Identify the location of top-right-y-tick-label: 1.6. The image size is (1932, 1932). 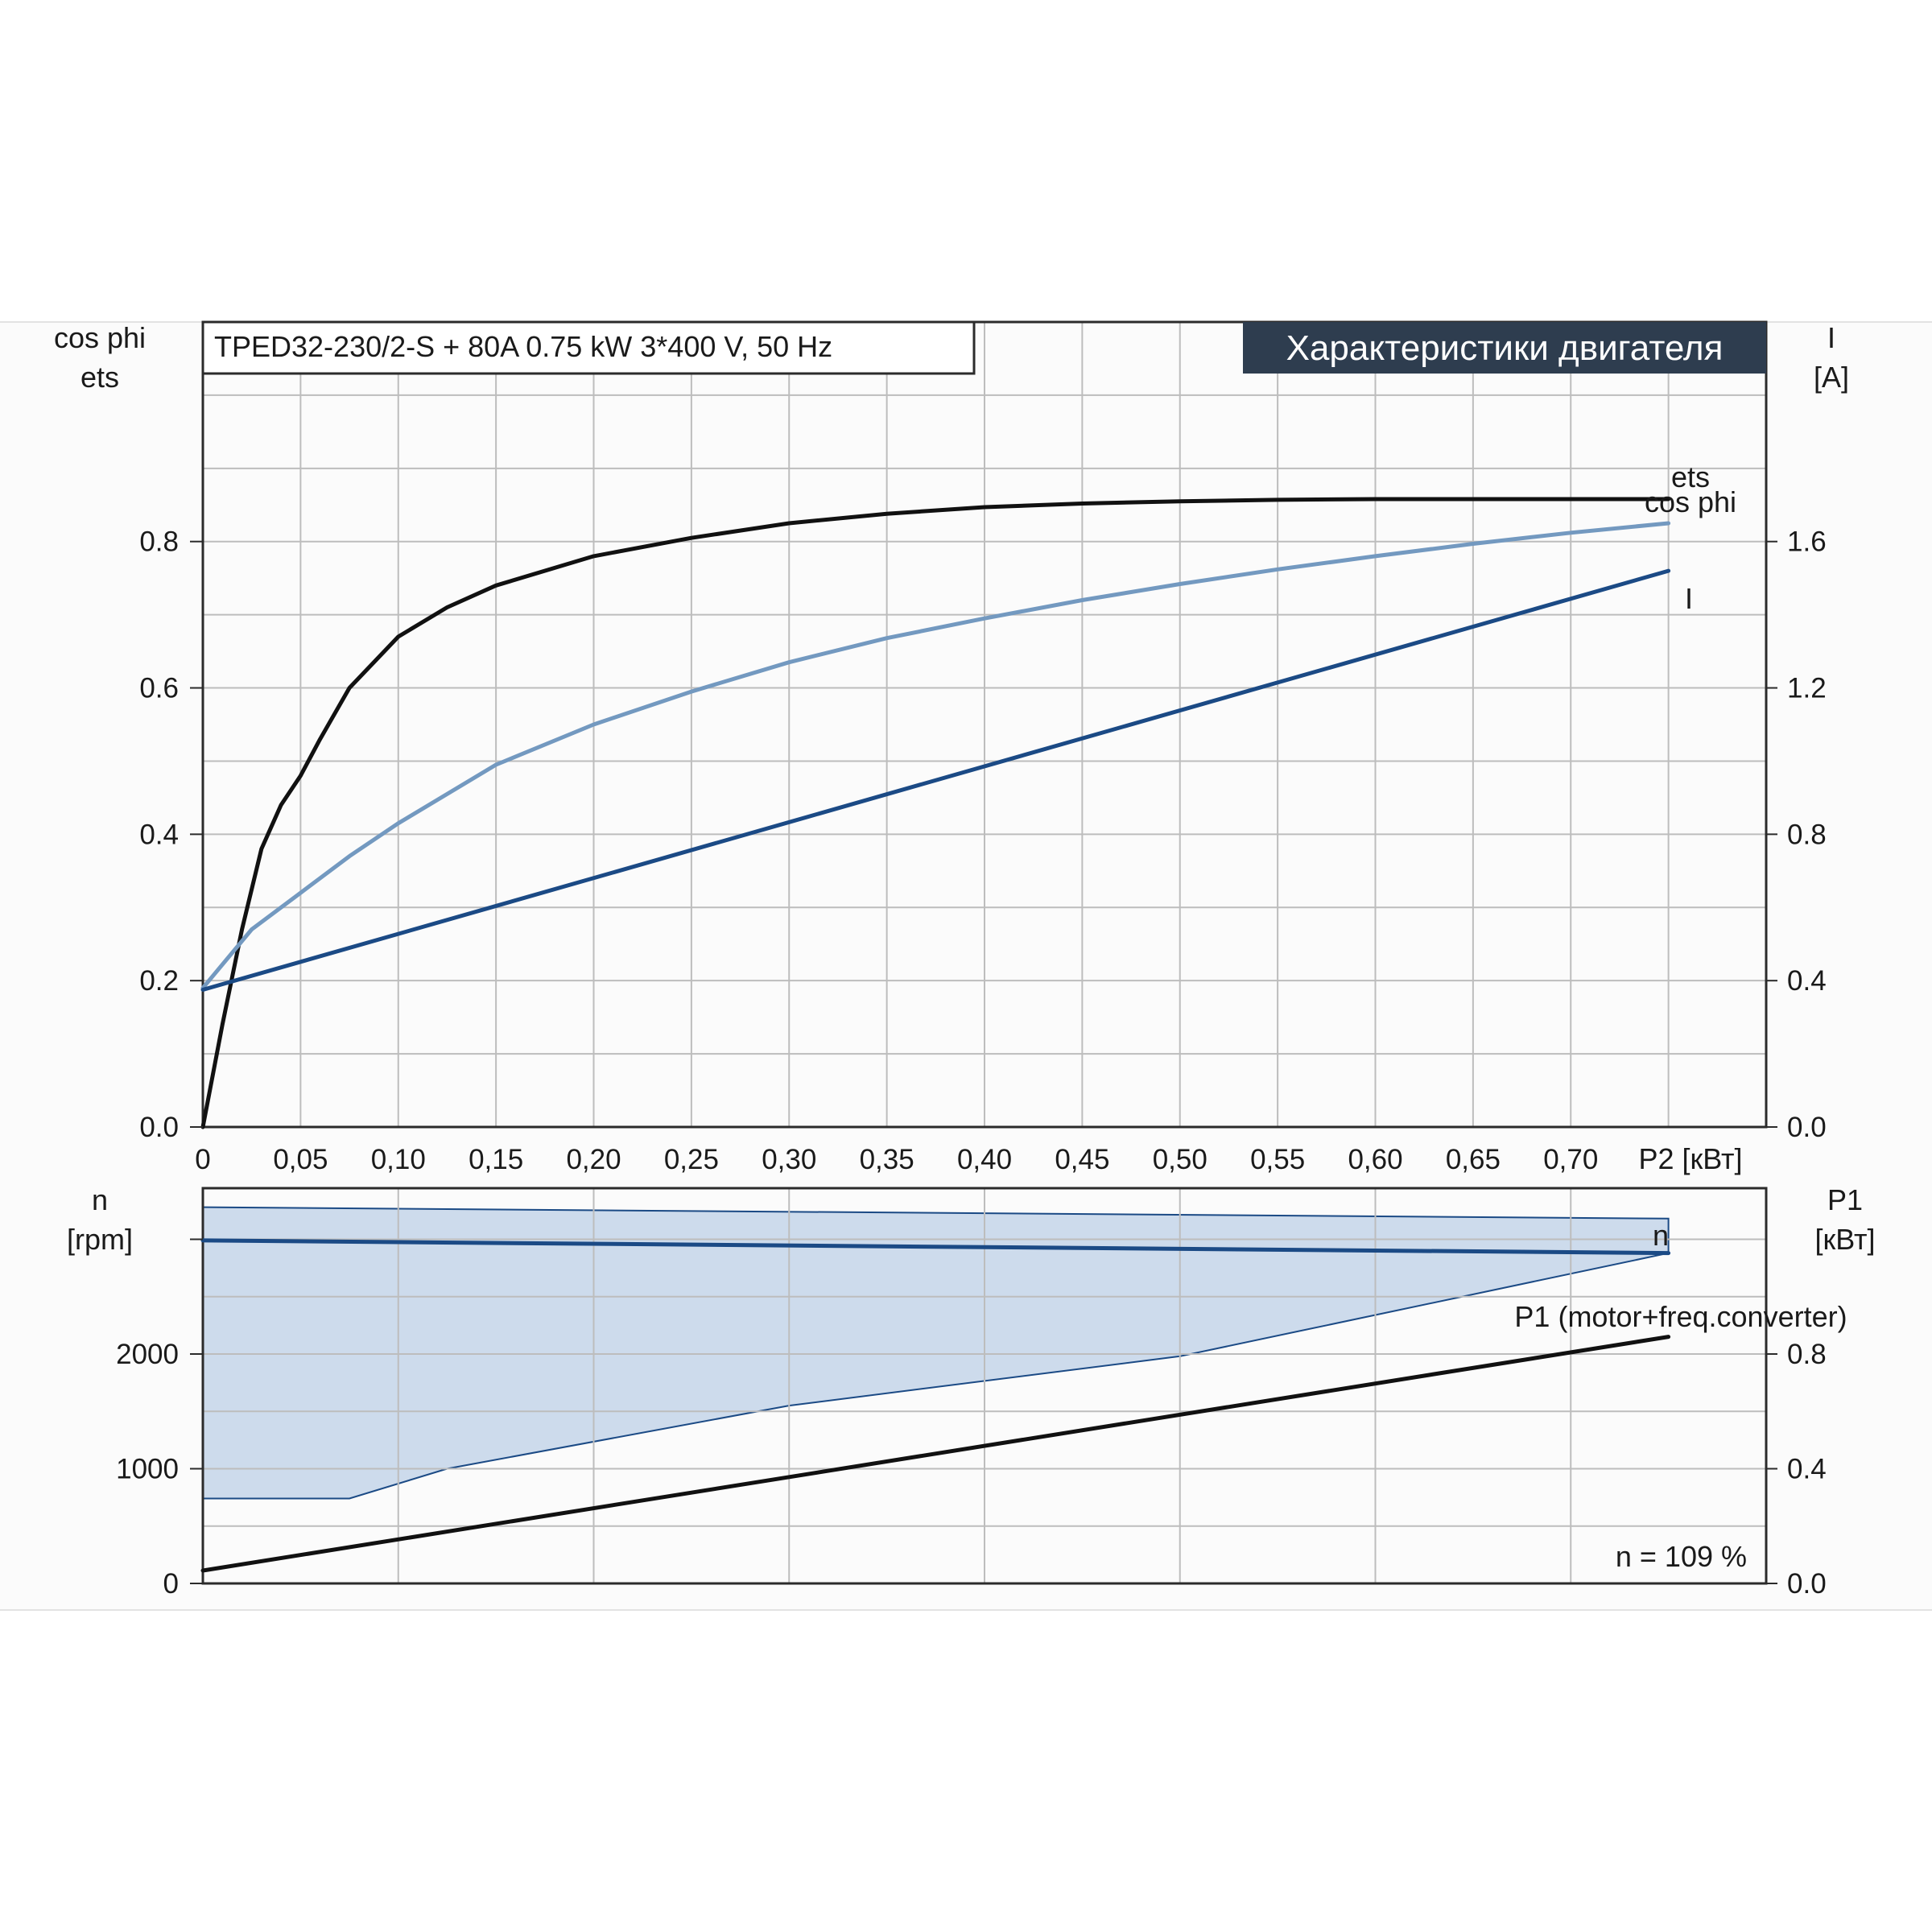
(1807, 542).